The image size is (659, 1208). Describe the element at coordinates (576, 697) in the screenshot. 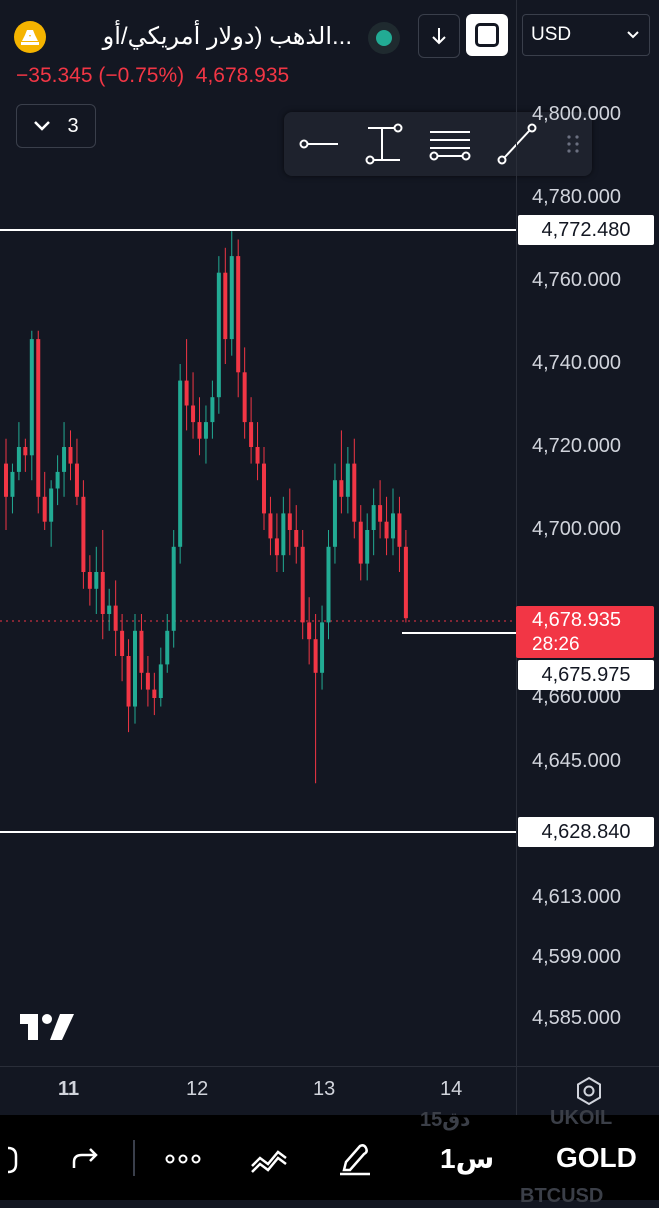

I see `price-tick: 4,660.000` at that location.